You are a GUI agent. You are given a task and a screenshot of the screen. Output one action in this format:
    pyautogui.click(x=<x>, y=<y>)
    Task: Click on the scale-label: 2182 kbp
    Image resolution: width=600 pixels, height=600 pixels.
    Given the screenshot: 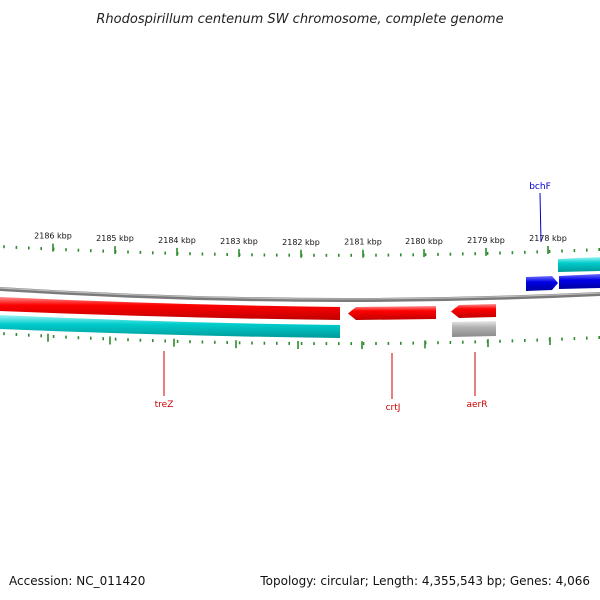 What is the action you would take?
    pyautogui.click(x=301, y=242)
    